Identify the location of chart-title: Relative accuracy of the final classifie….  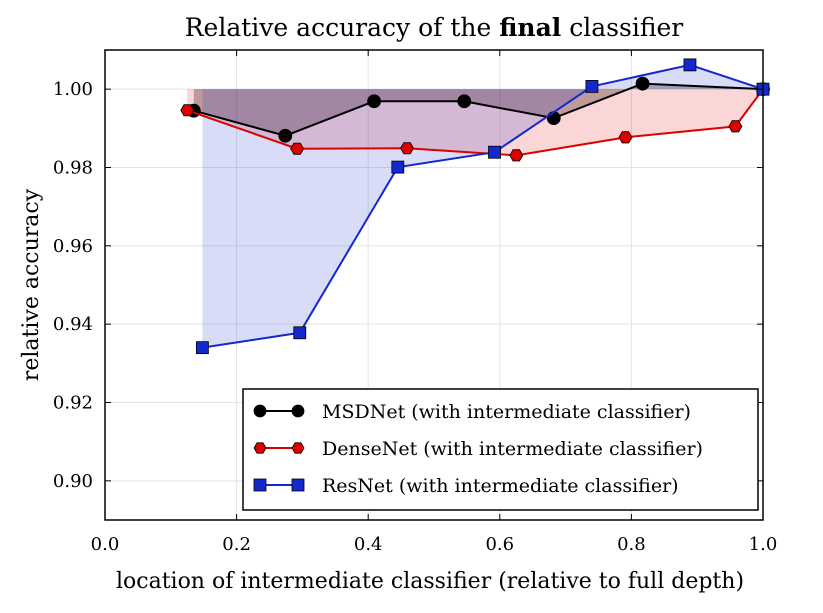
(434, 27).